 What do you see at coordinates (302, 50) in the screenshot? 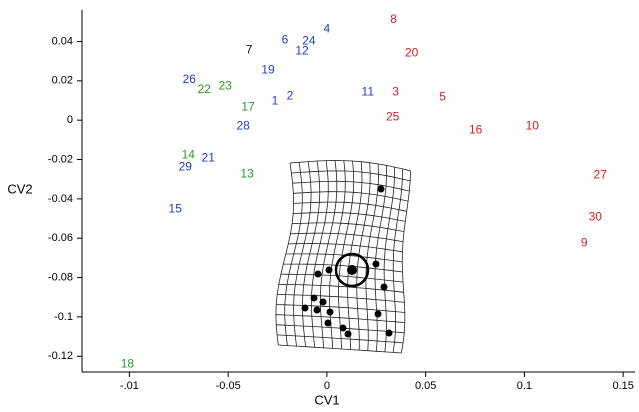
I see `point-label: 12` at bounding box center [302, 50].